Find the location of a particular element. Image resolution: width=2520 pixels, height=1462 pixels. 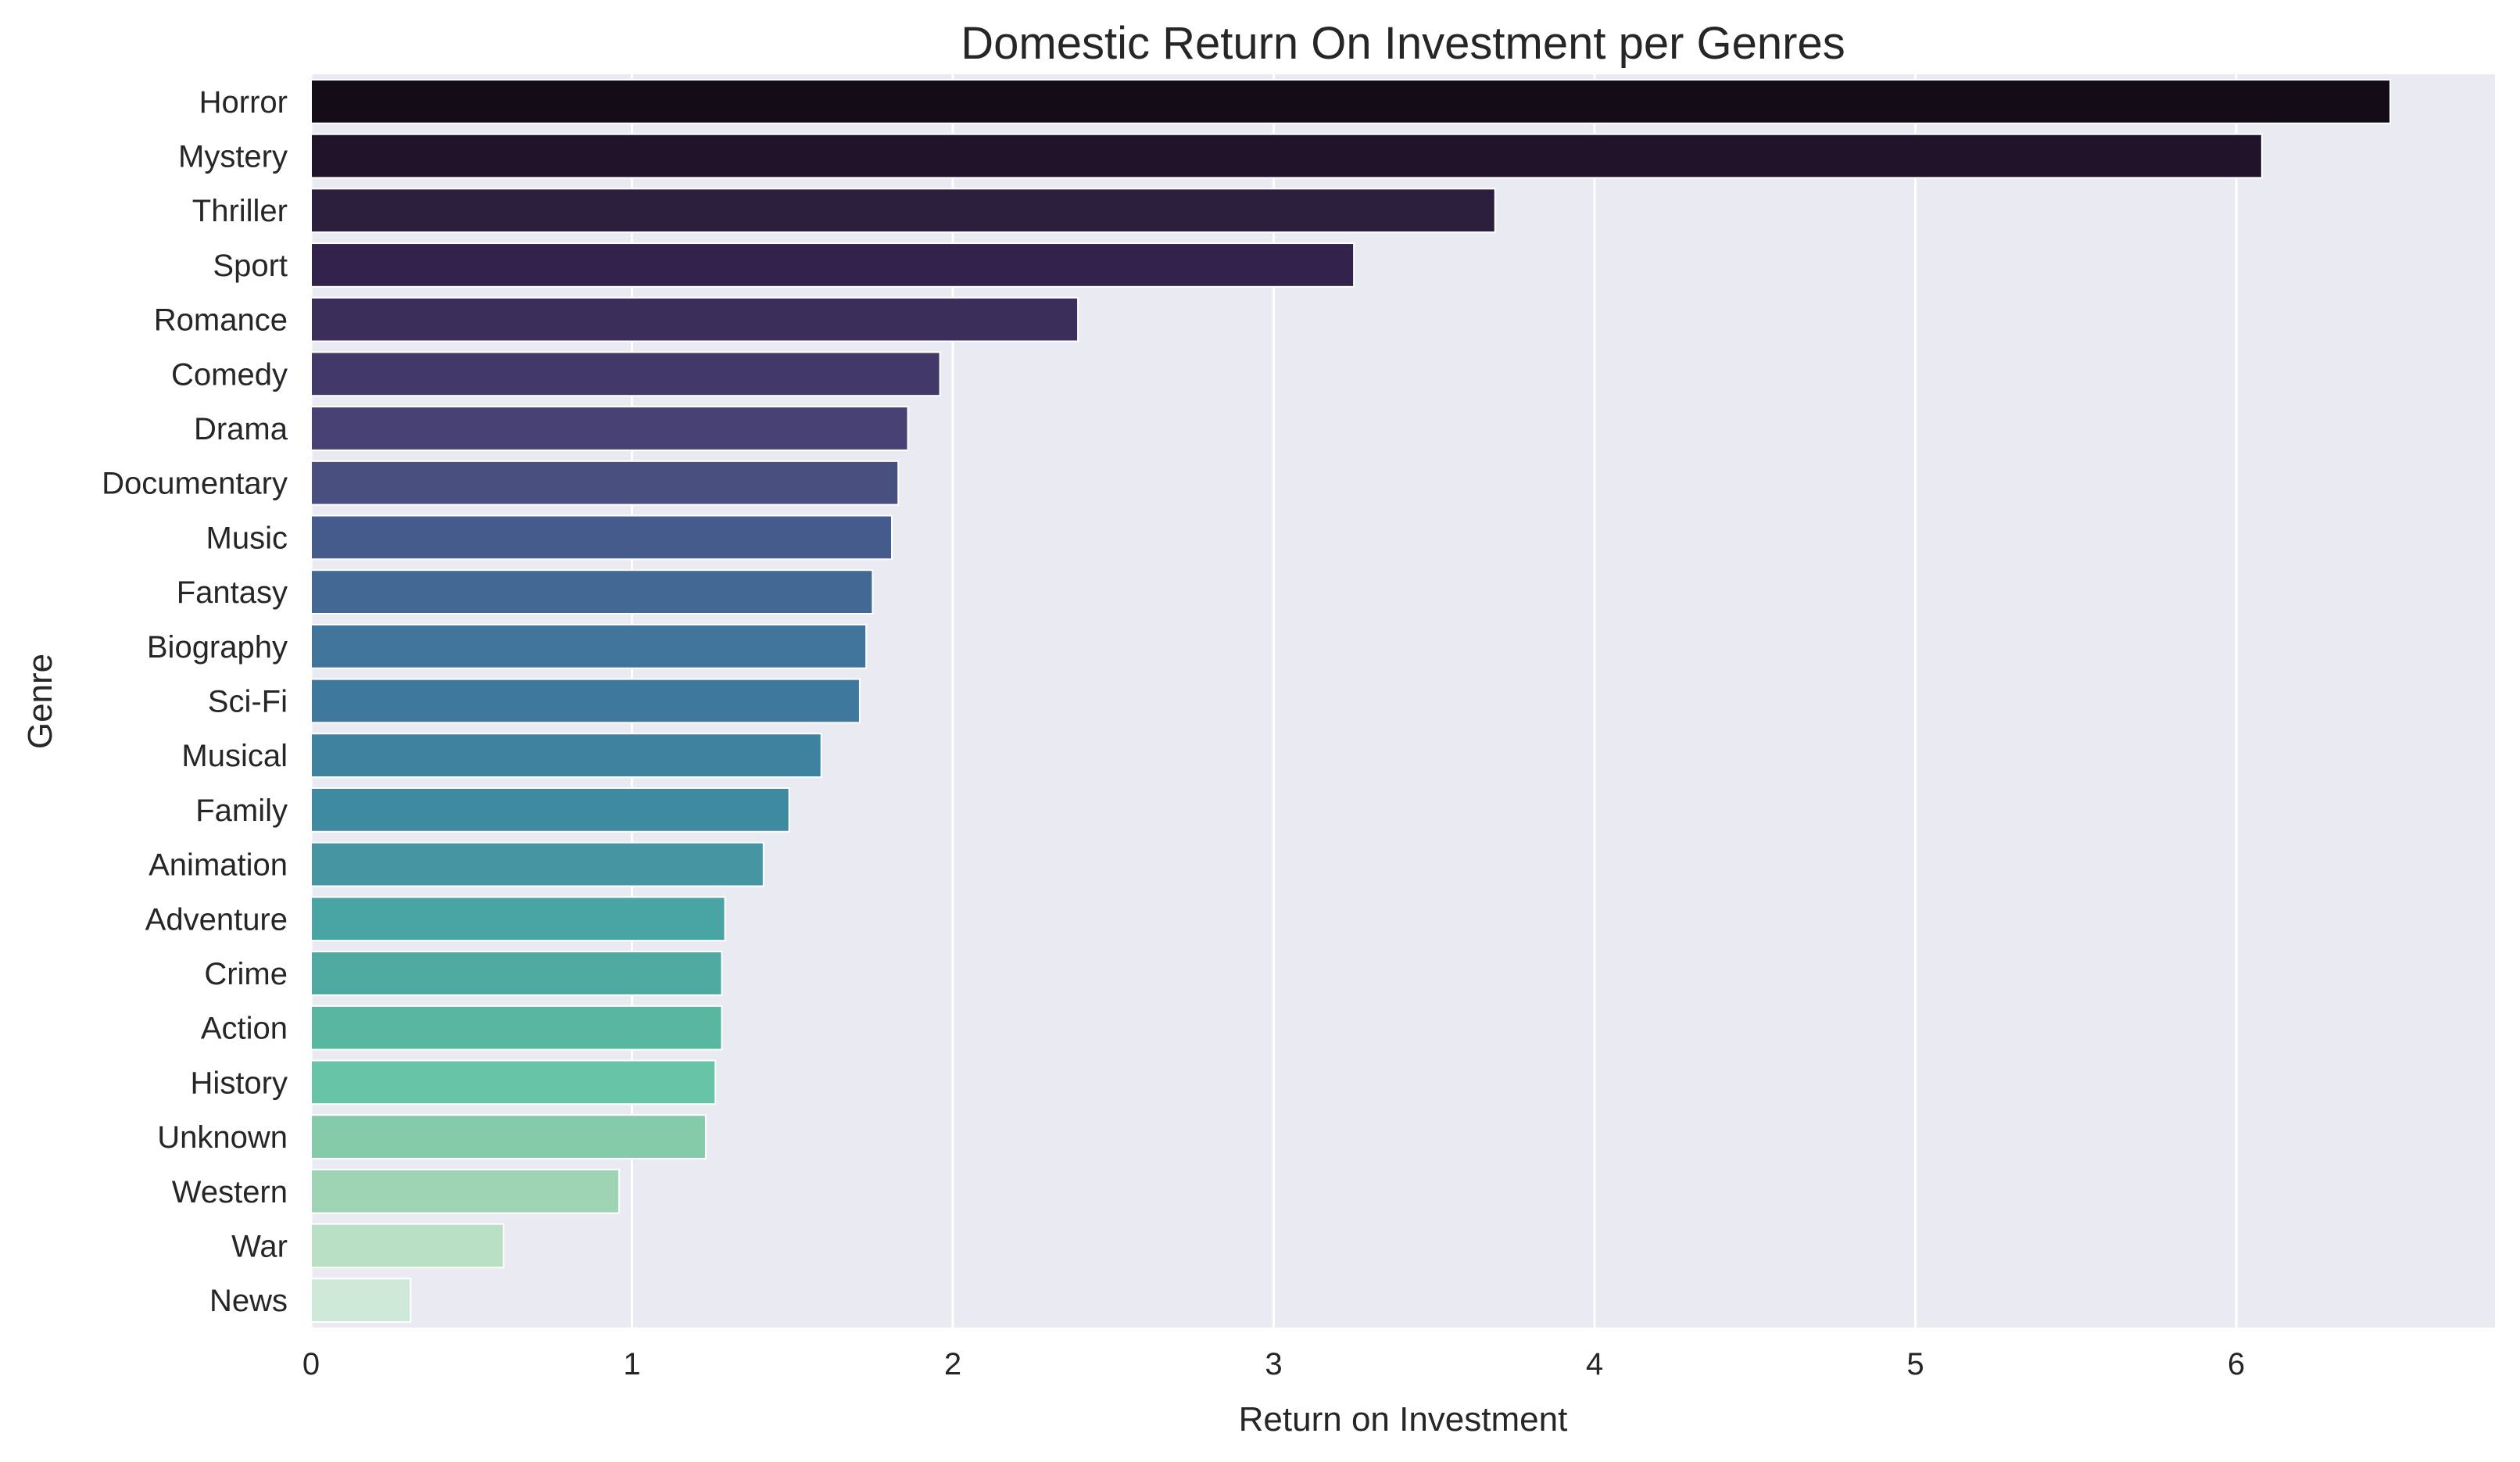

x-tick-labels: 0 1 2 3 4 5 6 is located at coordinates (1273, 1364).